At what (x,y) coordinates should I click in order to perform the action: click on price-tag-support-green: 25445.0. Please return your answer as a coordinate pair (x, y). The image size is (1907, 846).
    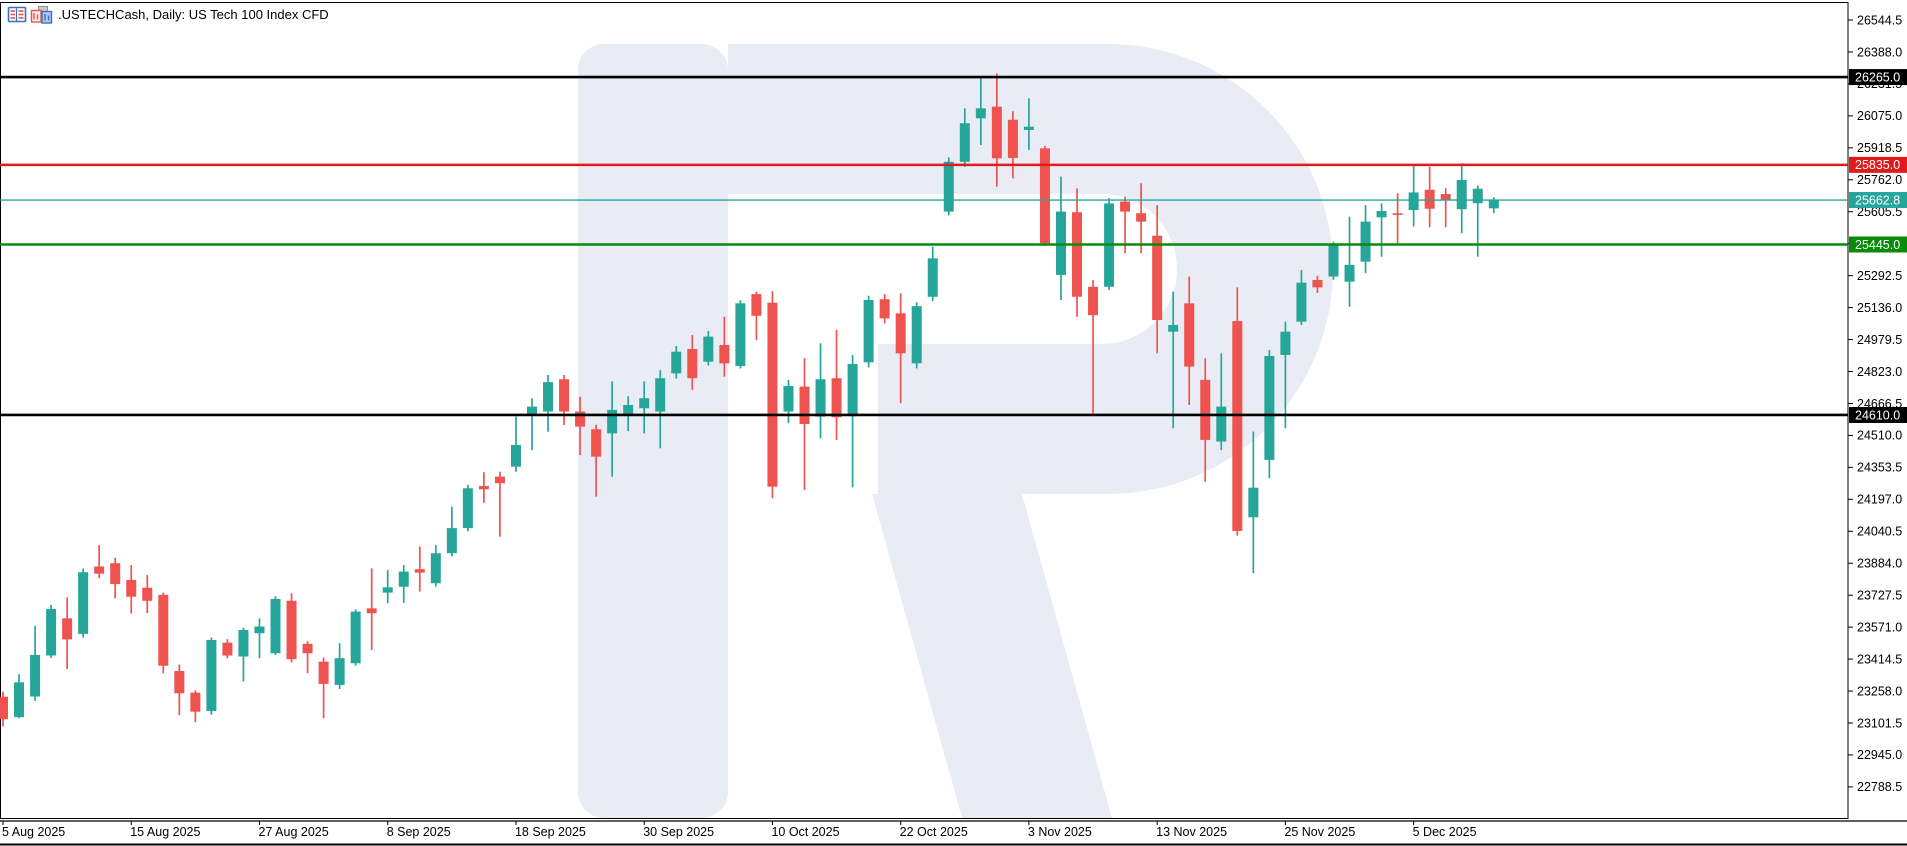
    Looking at the image, I should click on (1878, 244).